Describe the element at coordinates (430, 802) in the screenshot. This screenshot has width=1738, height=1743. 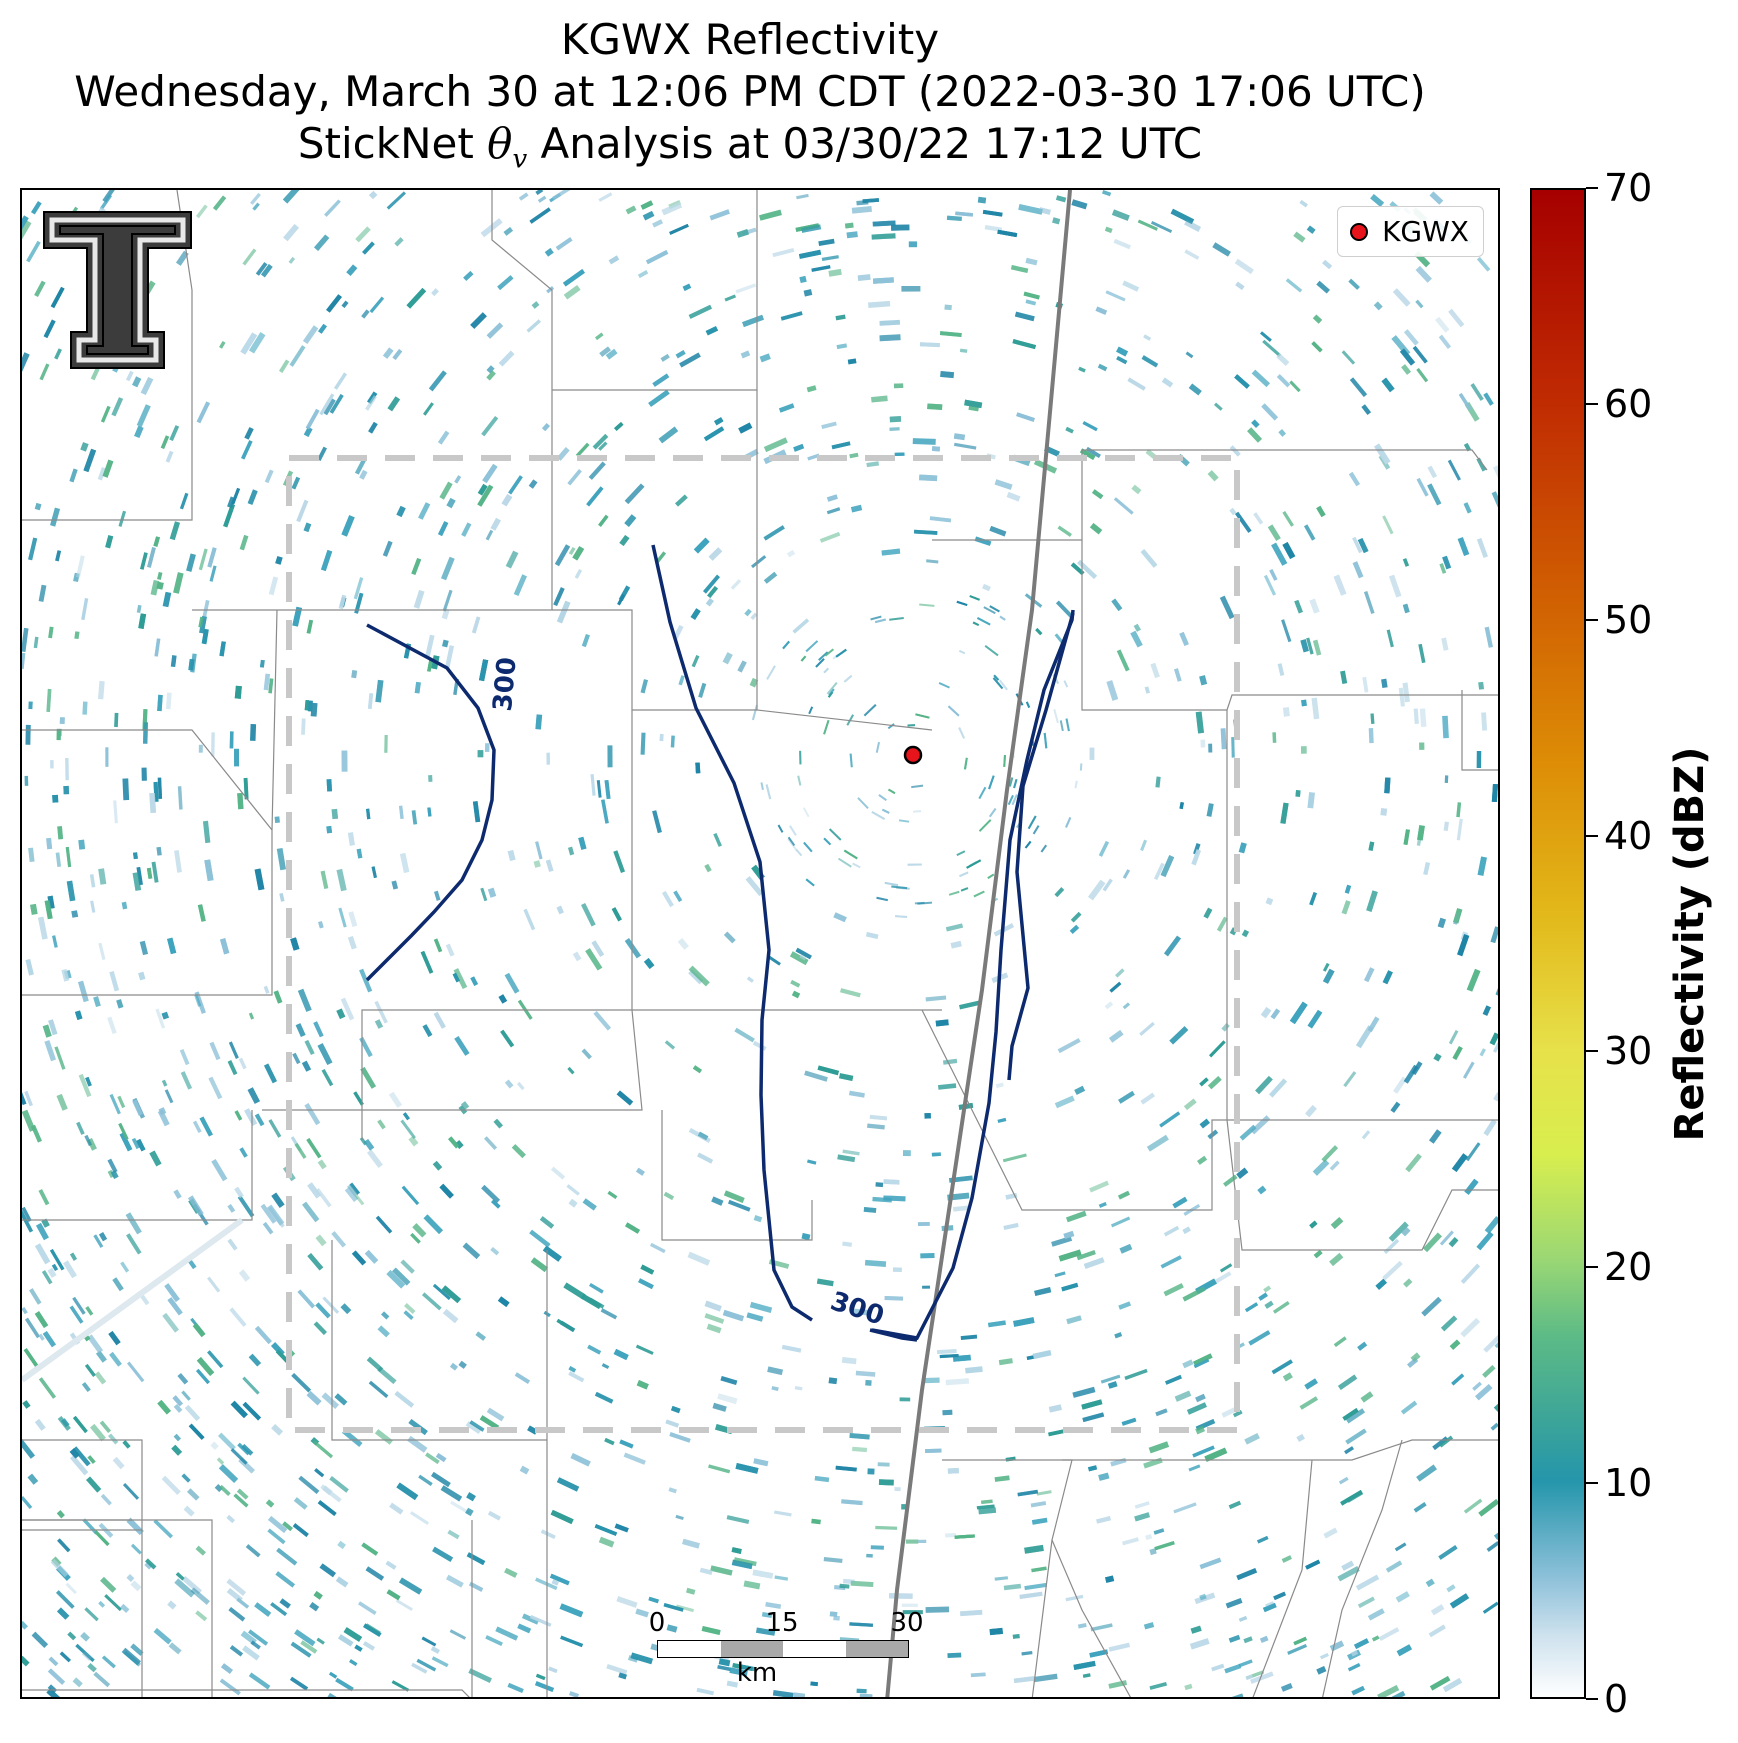
I see `contour-300-west` at that location.